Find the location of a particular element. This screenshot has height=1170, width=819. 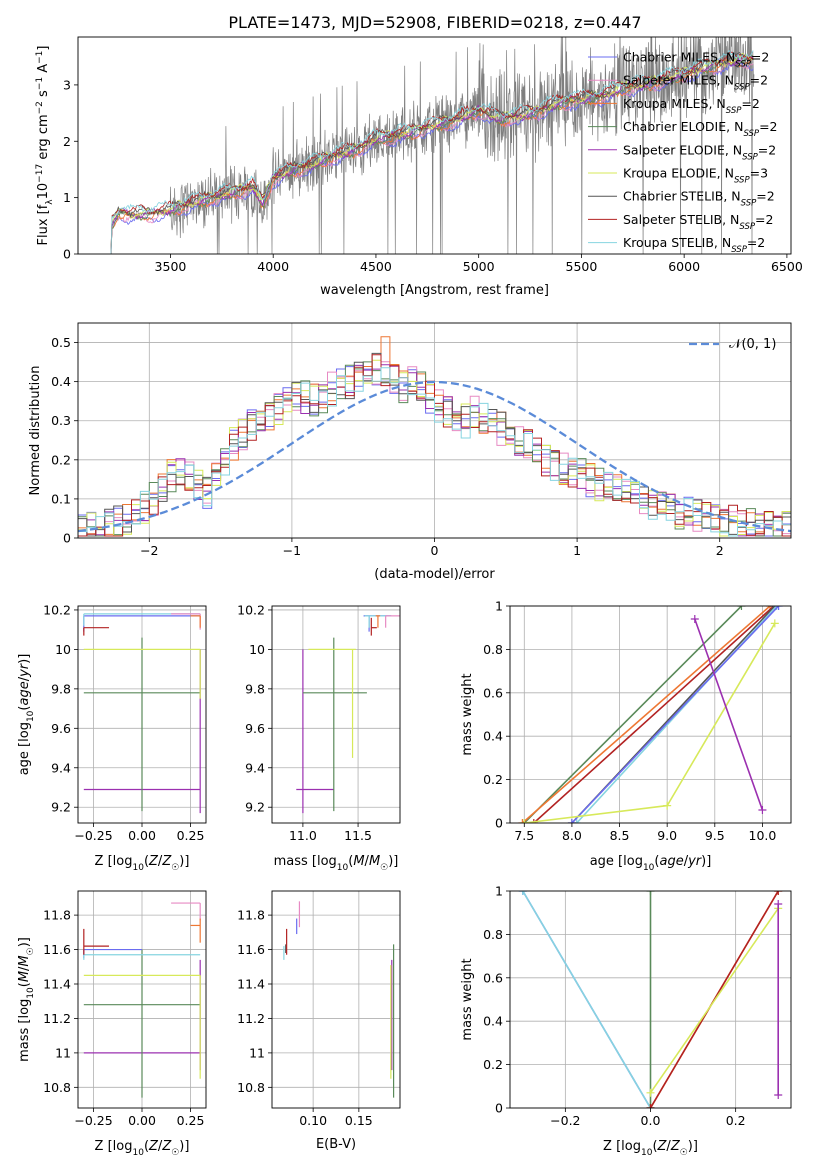

axes-ebv_vs_mass: 0.10 0.15 10.8 11 11.2 11.4 11.6 11.8 E(B-V) is located at coordinates (319, 1021).